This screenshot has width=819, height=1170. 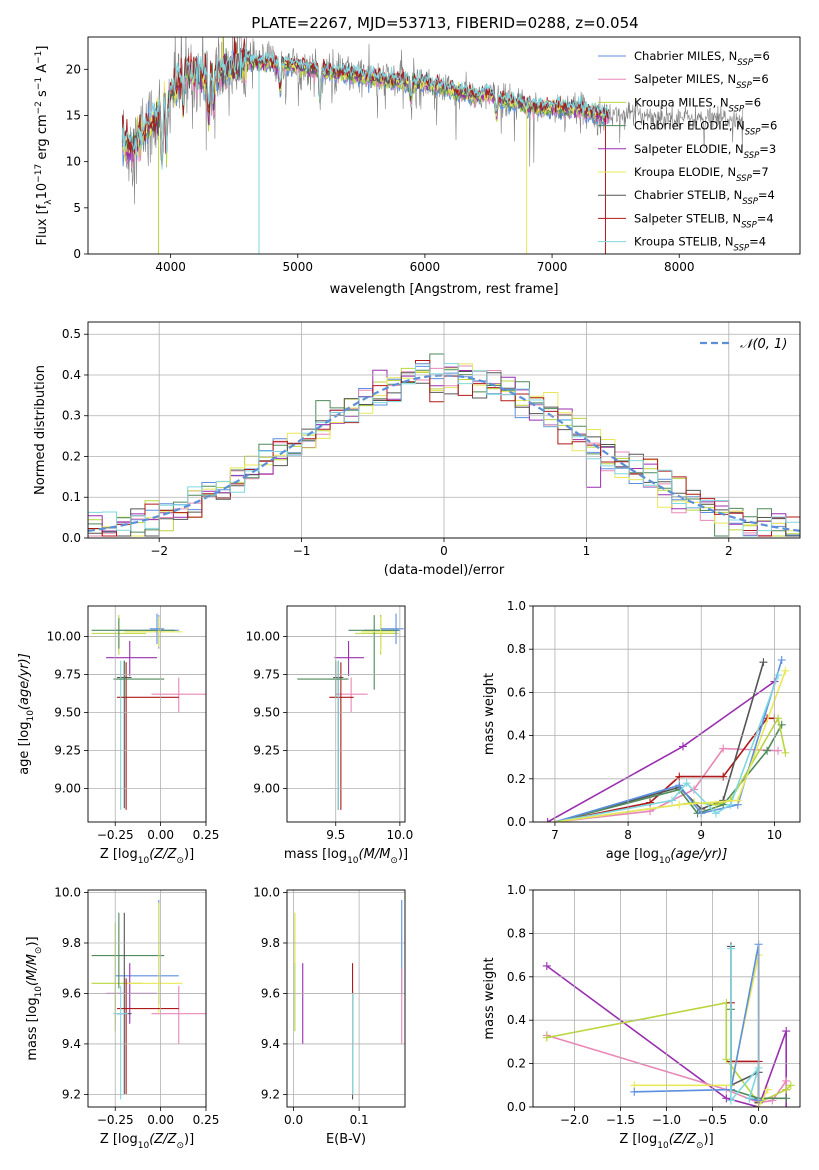 What do you see at coordinates (335, 835) in the screenshot?
I see `x-tick-label: 9.5` at bounding box center [335, 835].